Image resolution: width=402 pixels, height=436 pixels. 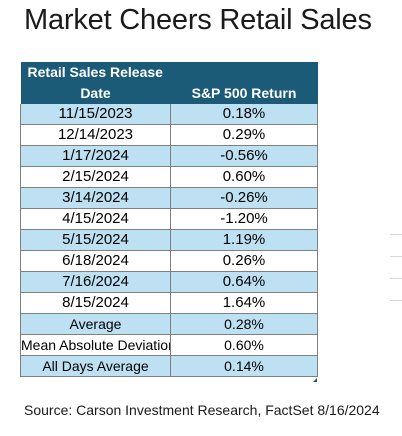 I want to click on summary-row: All Days Average 0.14%, so click(x=169, y=366).